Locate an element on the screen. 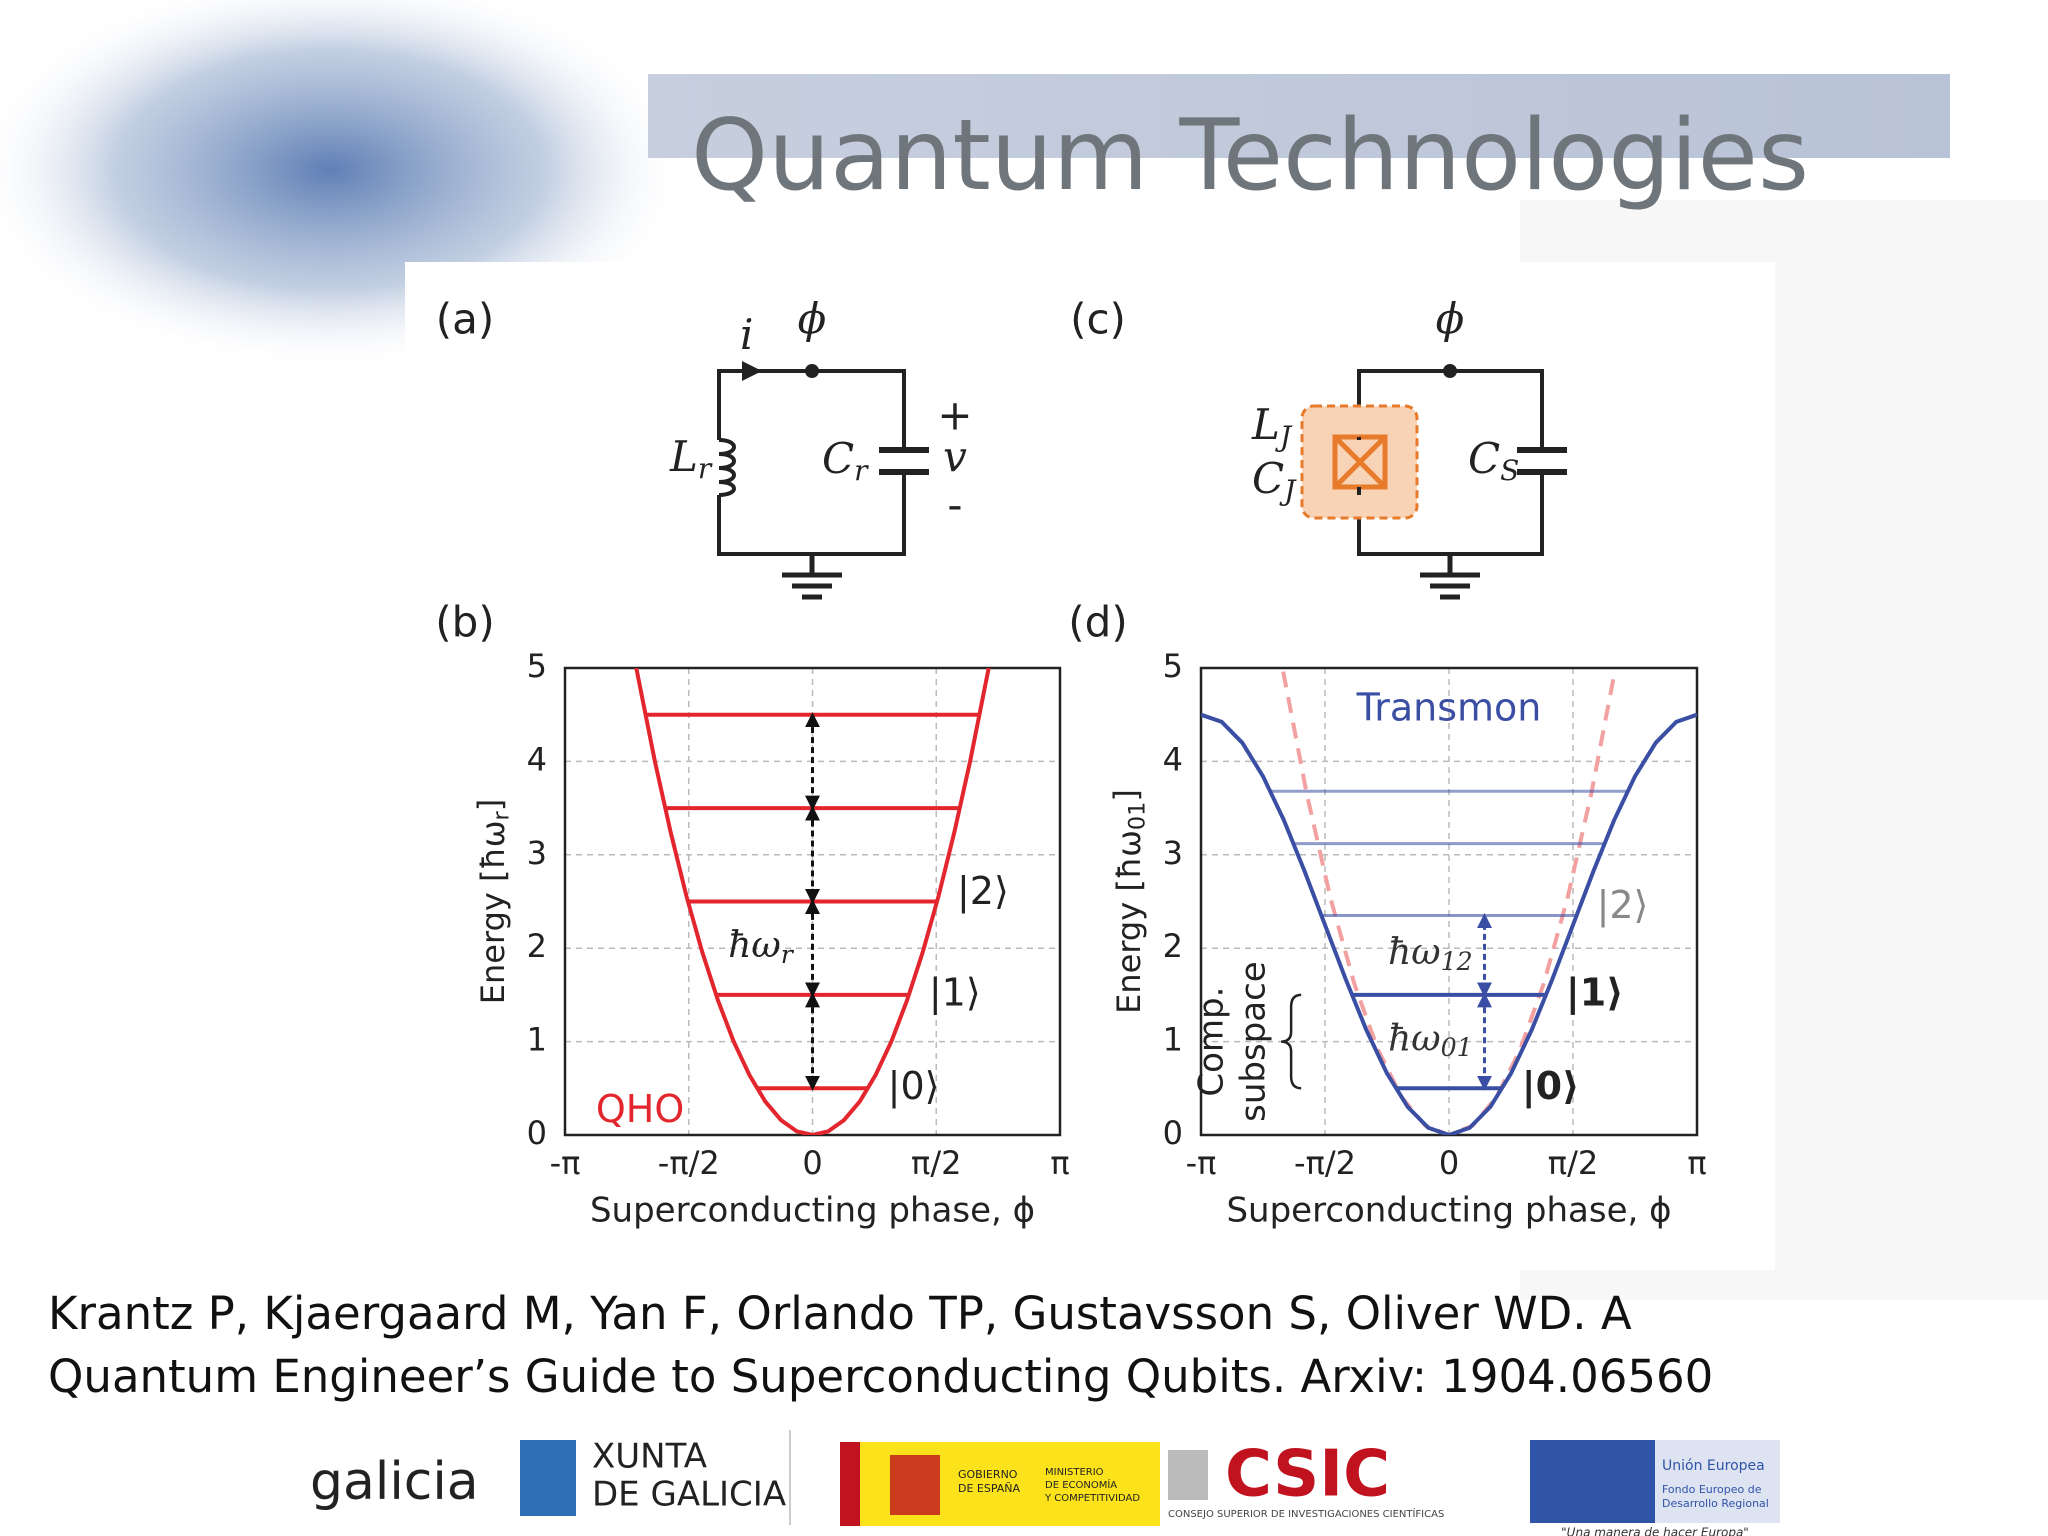 The height and width of the screenshot is (1536, 2048). logo-text: Desarrollo Regional is located at coordinates (1715, 1503).